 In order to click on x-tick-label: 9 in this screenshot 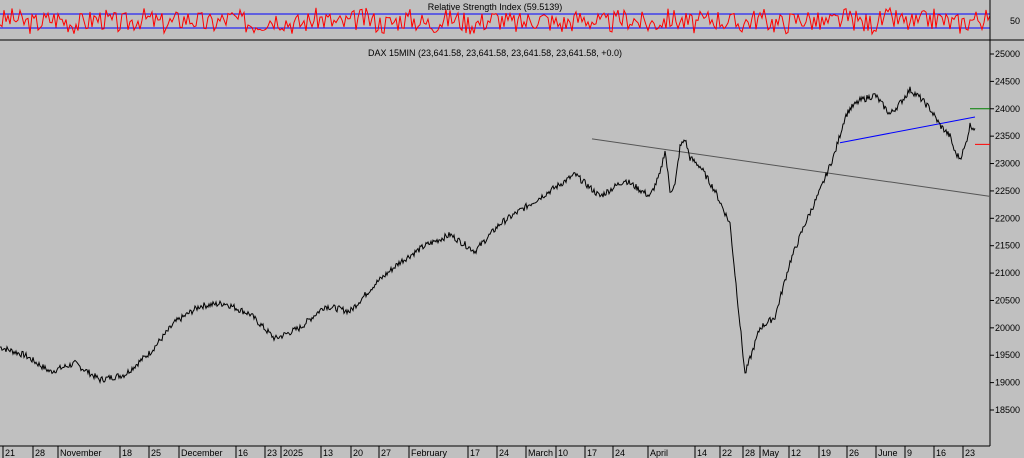, I will do `click(909, 453)`.